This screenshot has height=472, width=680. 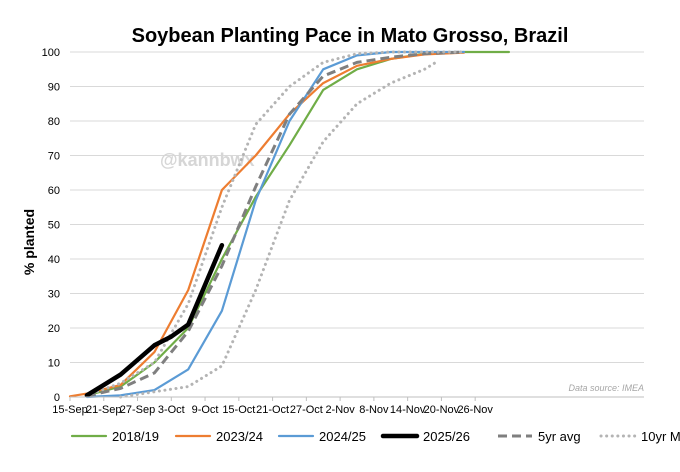 What do you see at coordinates (340, 410) in the screenshot?
I see `x-tick-label: 2-Nov` at bounding box center [340, 410].